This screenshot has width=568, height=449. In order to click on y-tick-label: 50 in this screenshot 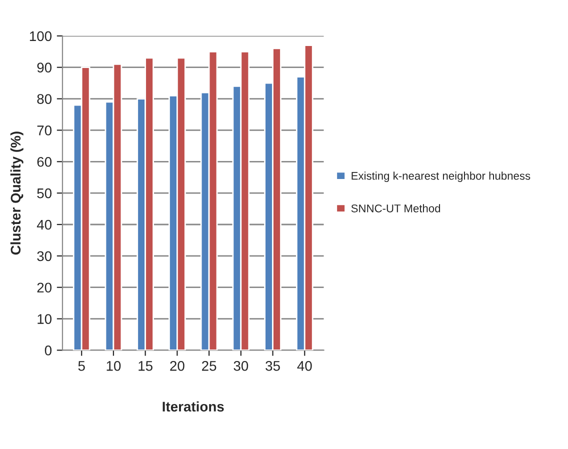, I will do `click(44, 193)`.